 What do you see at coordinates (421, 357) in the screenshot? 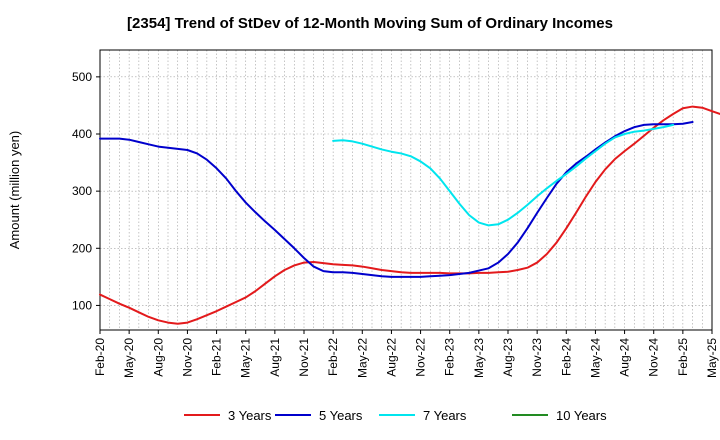
I see `x-tick-label: Nov-22` at bounding box center [421, 357].